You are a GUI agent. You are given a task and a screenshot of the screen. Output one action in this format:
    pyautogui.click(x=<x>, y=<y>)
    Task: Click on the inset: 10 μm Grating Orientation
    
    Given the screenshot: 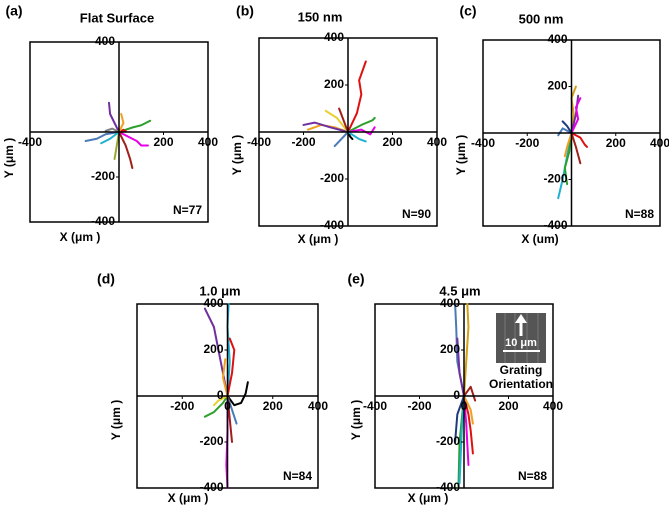 What is the action you would take?
    pyautogui.click(x=521, y=352)
    